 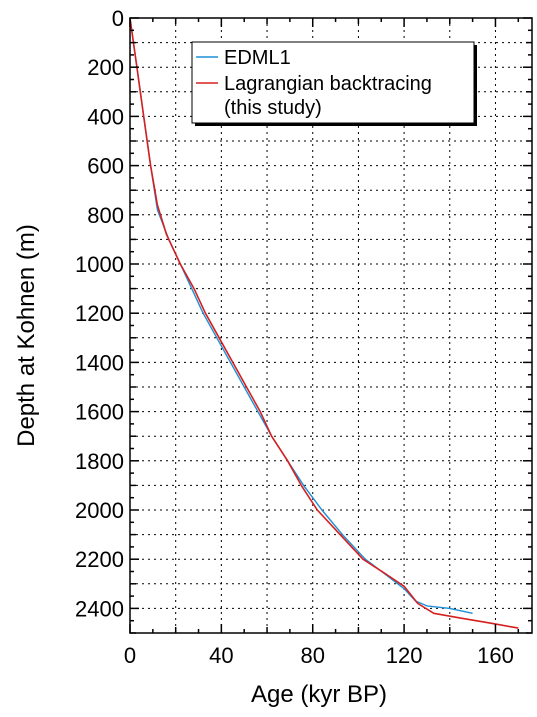 I want to click on y-tick-label: 1200, so click(x=99, y=313).